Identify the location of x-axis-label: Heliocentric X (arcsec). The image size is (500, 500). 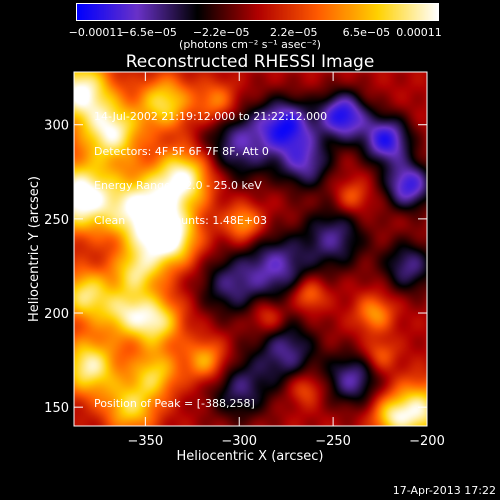
(250, 456).